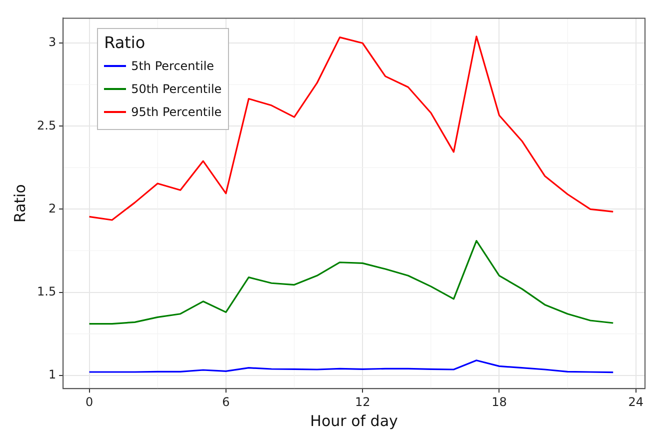  I want to click on y-tick-label: 3, so click(52, 42).